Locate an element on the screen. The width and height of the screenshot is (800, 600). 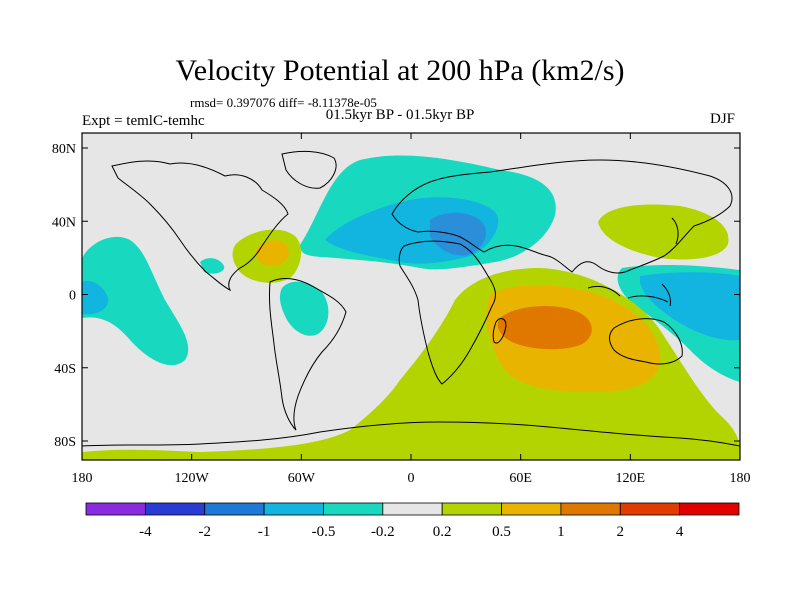
contour-east-pacific is located at coordinates (135, 301).